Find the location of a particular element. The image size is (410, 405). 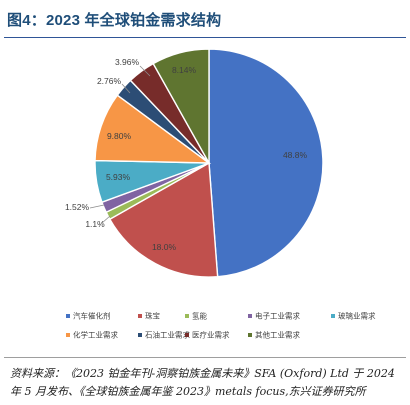

legend-label: 玻璃业需求 is located at coordinates (357, 316).